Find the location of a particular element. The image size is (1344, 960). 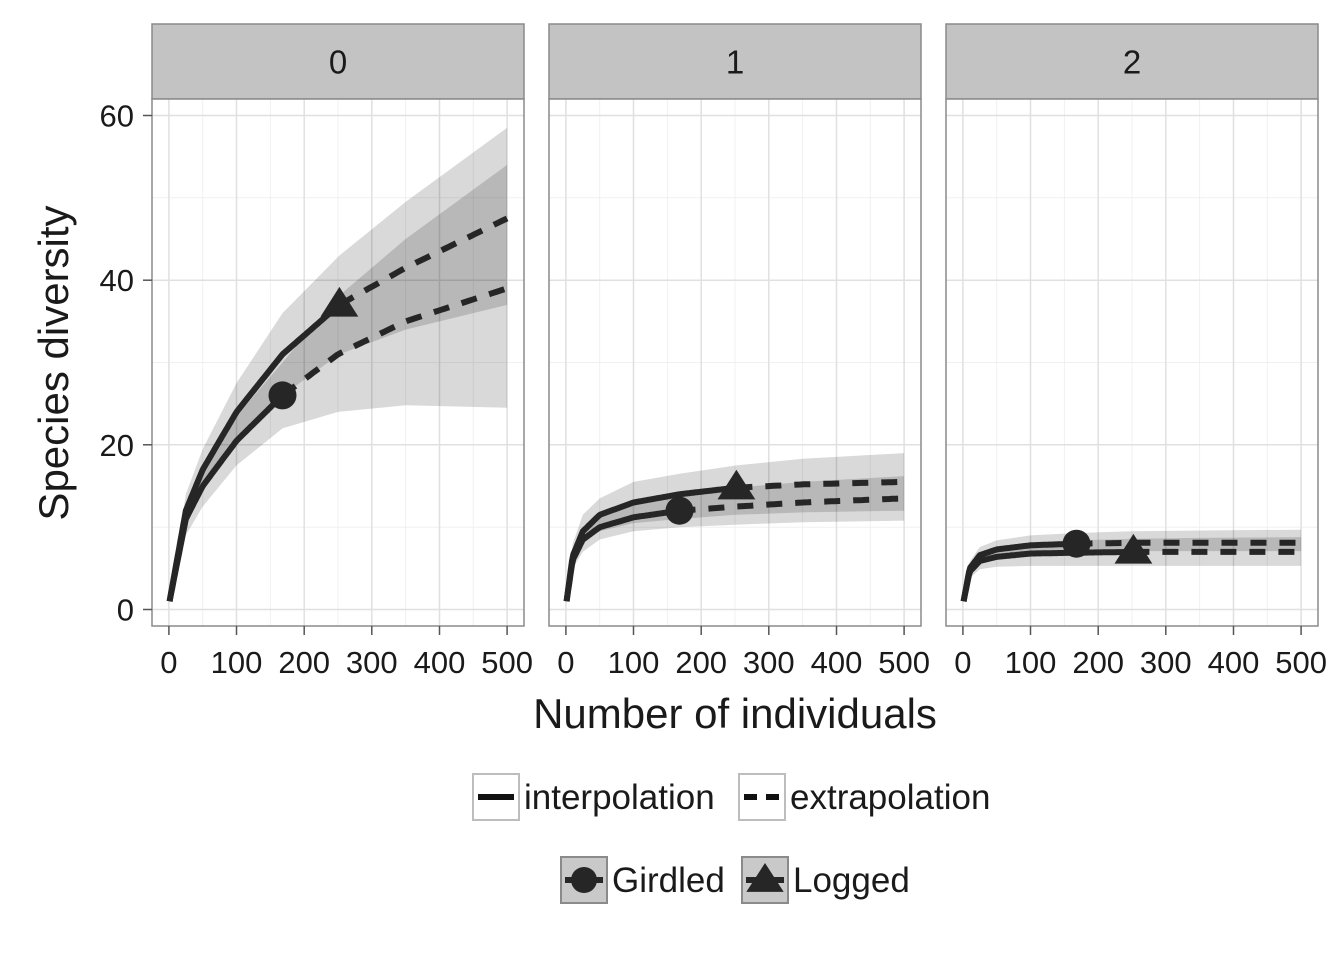

y-axis-title: Species diversity is located at coordinates (53, 362).